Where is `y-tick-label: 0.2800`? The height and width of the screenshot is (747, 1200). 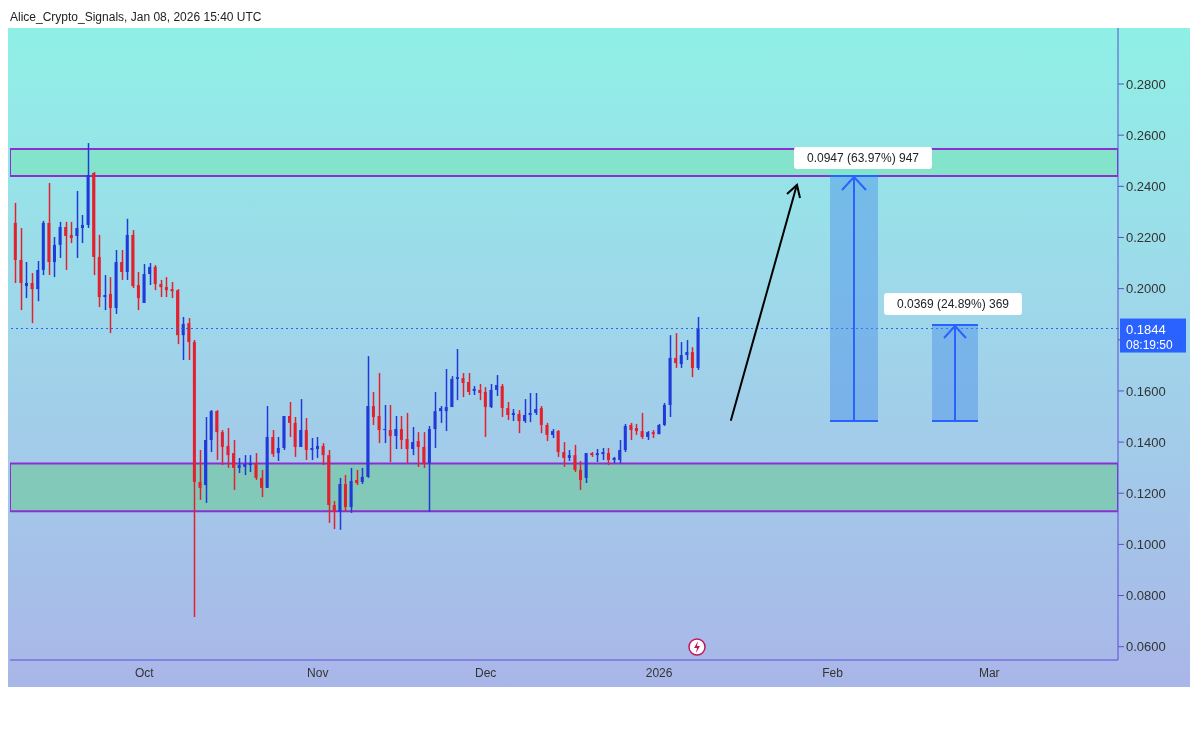
y-tick-label: 0.2800 is located at coordinates (1146, 84).